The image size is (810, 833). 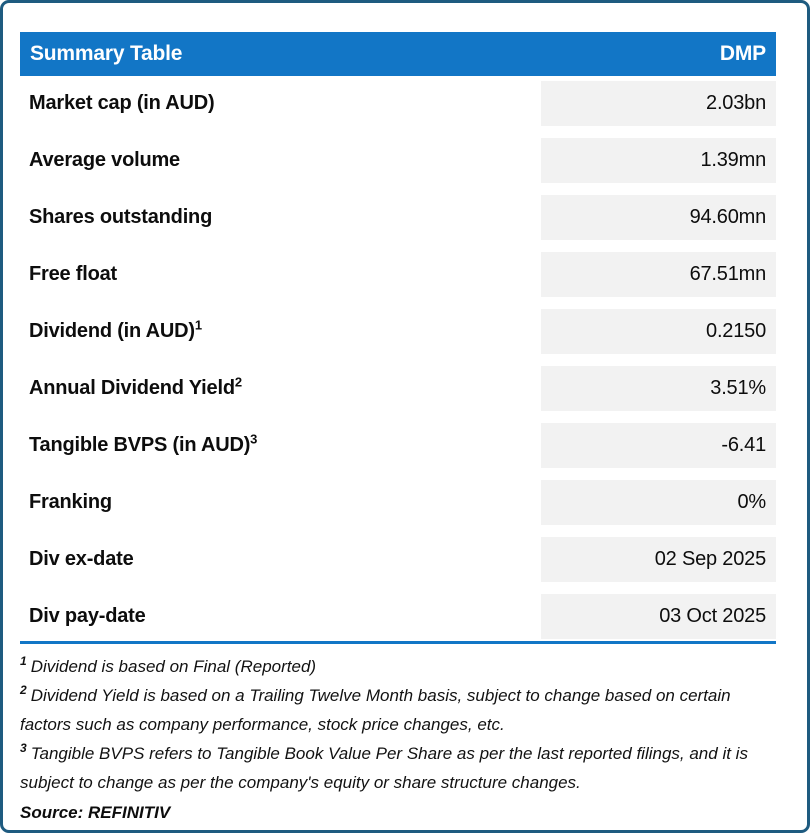 I want to click on footnote-number: 1, so click(x=23, y=661).